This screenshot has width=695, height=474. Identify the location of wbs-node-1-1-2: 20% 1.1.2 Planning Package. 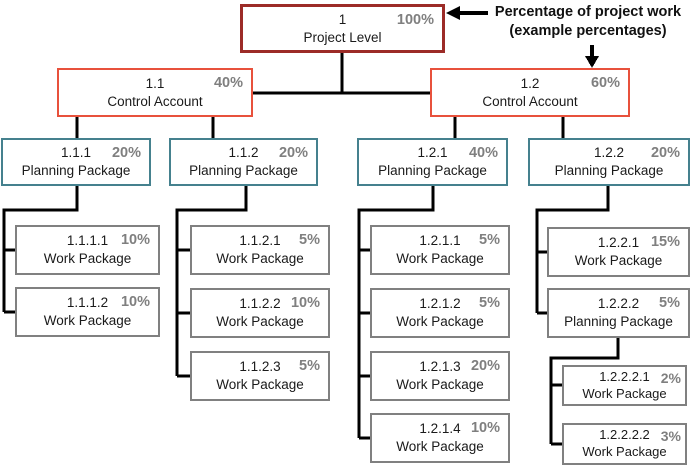
(243, 162).